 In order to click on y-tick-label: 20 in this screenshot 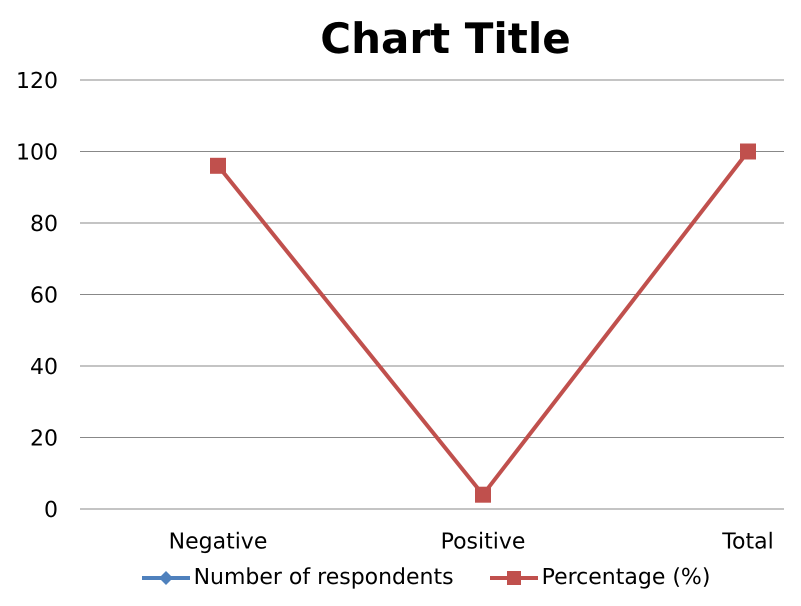, I will do `click(44, 439)`.